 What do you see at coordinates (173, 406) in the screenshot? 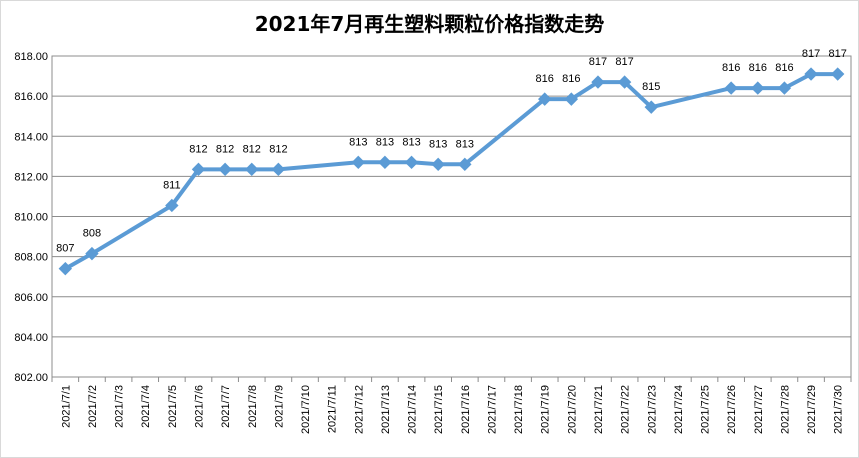
I see `x-tick-label-4: 2021/7/5` at bounding box center [173, 406].